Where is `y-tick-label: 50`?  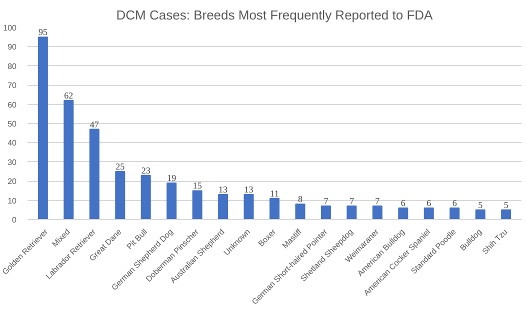 y-tick-label: 50 is located at coordinates (13, 124).